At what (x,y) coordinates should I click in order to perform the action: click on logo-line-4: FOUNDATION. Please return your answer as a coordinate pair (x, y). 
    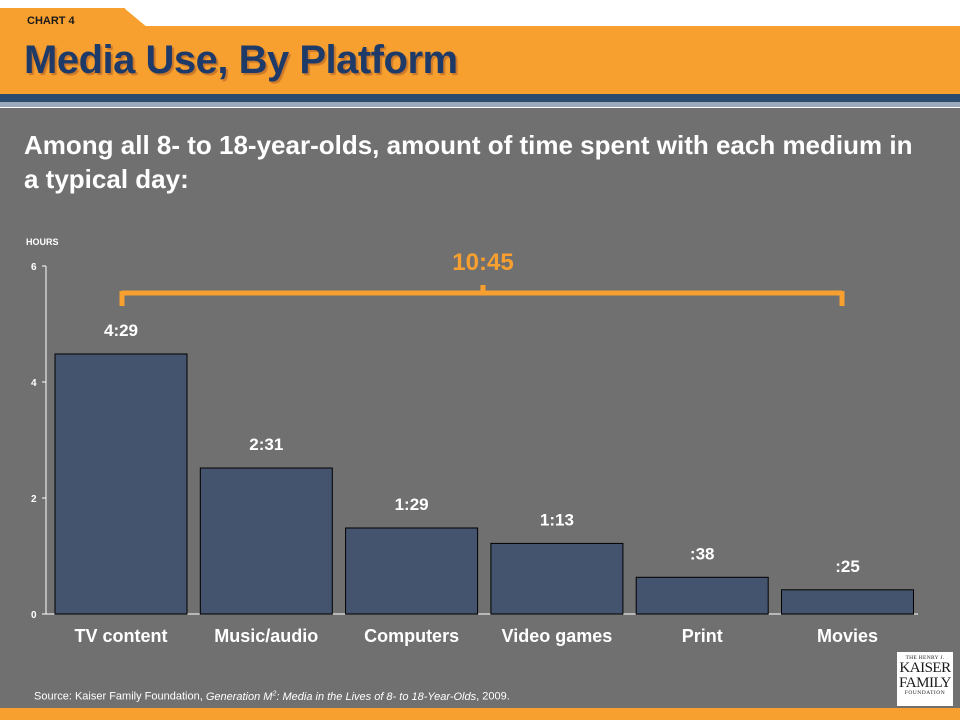
    Looking at the image, I should click on (925, 693).